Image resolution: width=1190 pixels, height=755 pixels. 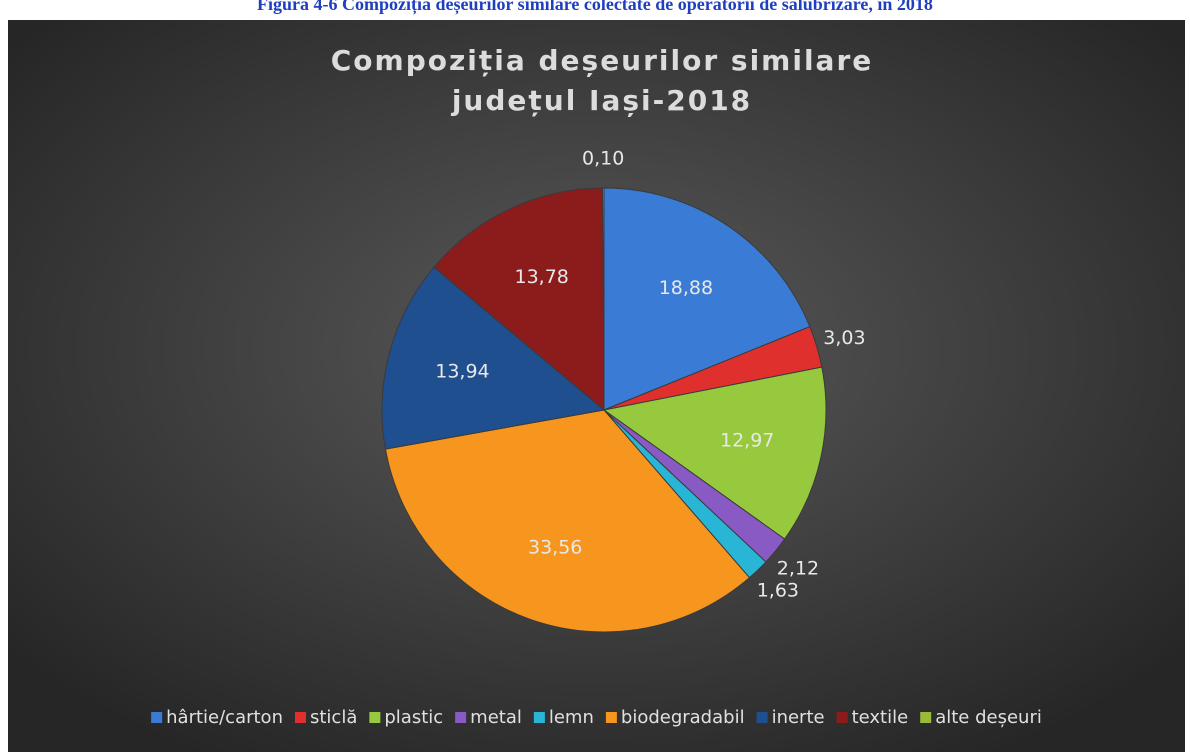 I want to click on data-label: 1,63, so click(x=778, y=590).